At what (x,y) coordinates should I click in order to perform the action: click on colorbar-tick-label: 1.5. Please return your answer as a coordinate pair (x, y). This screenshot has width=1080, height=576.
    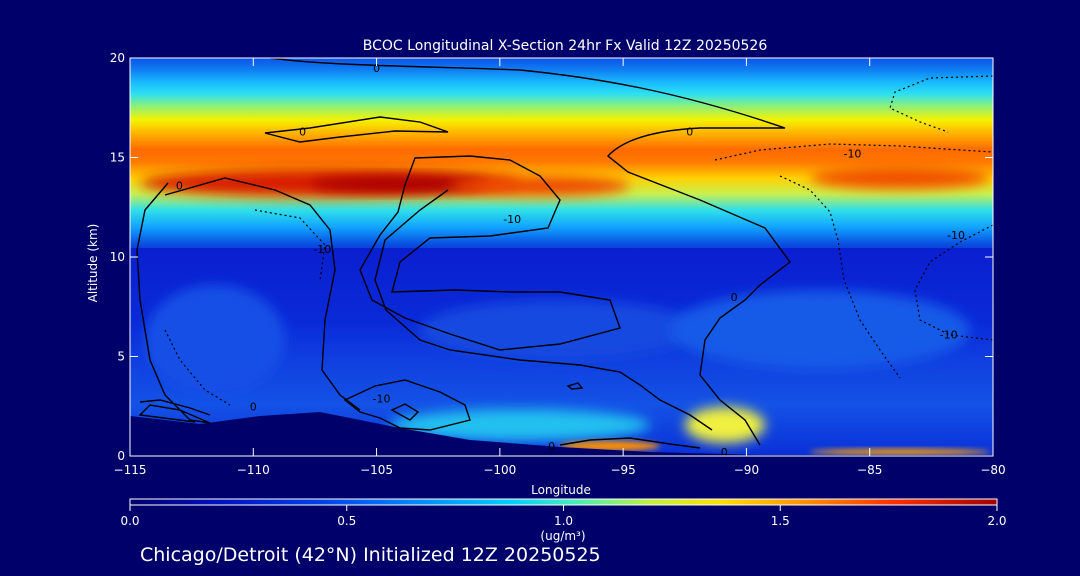
    Looking at the image, I should click on (780, 521).